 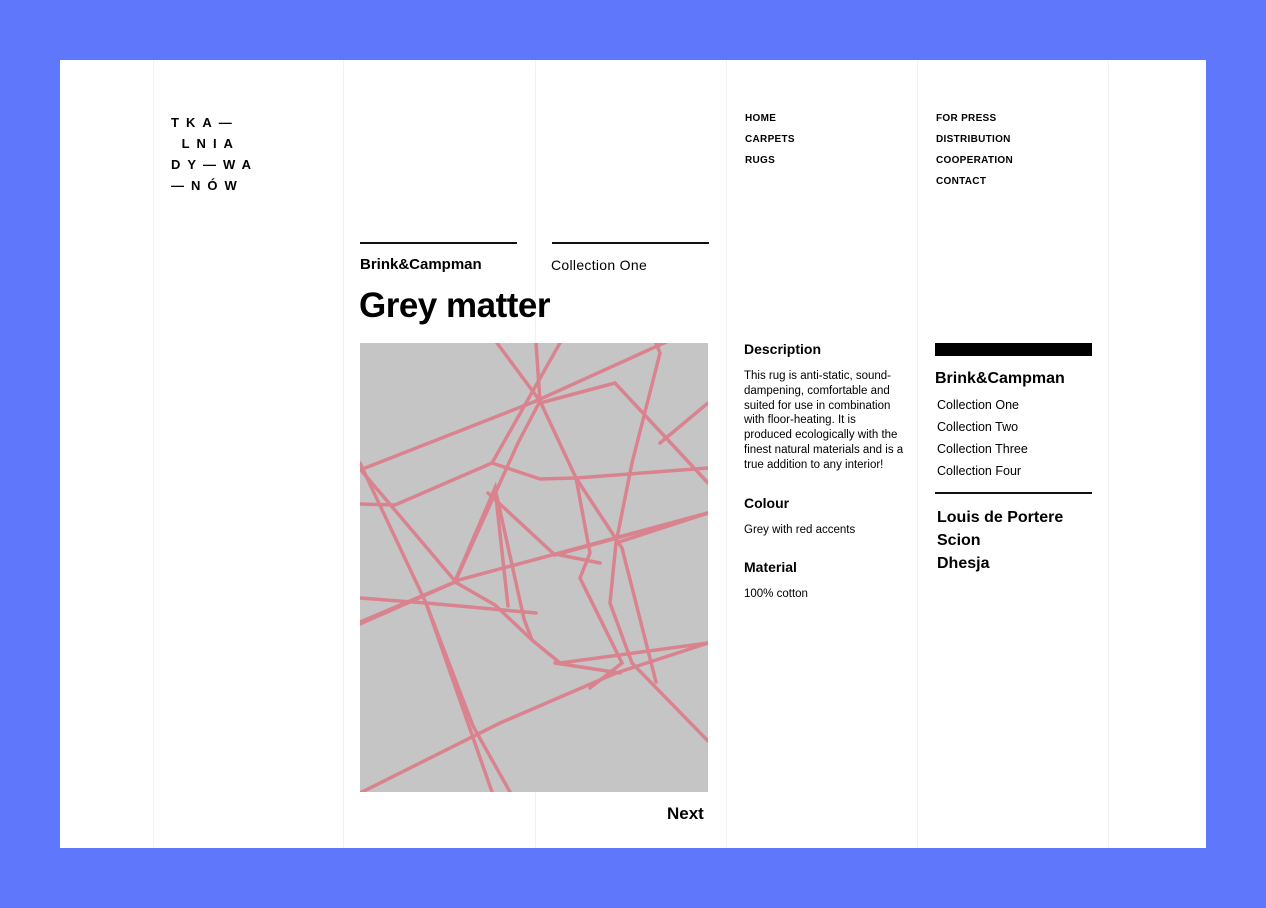 What do you see at coordinates (1000, 378) in the screenshot?
I see `sidebar-brand: Brink&Campman` at bounding box center [1000, 378].